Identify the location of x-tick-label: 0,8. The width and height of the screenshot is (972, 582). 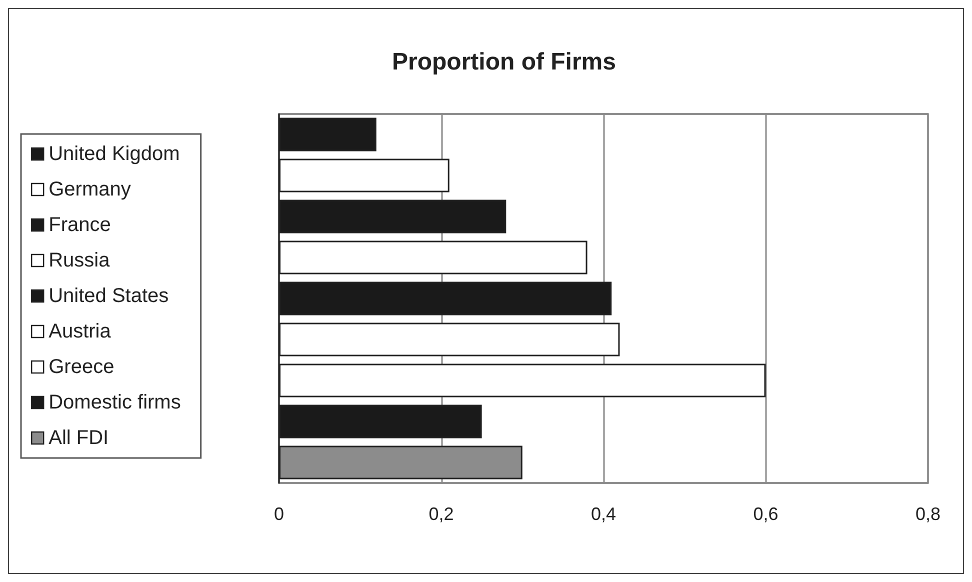
(928, 514).